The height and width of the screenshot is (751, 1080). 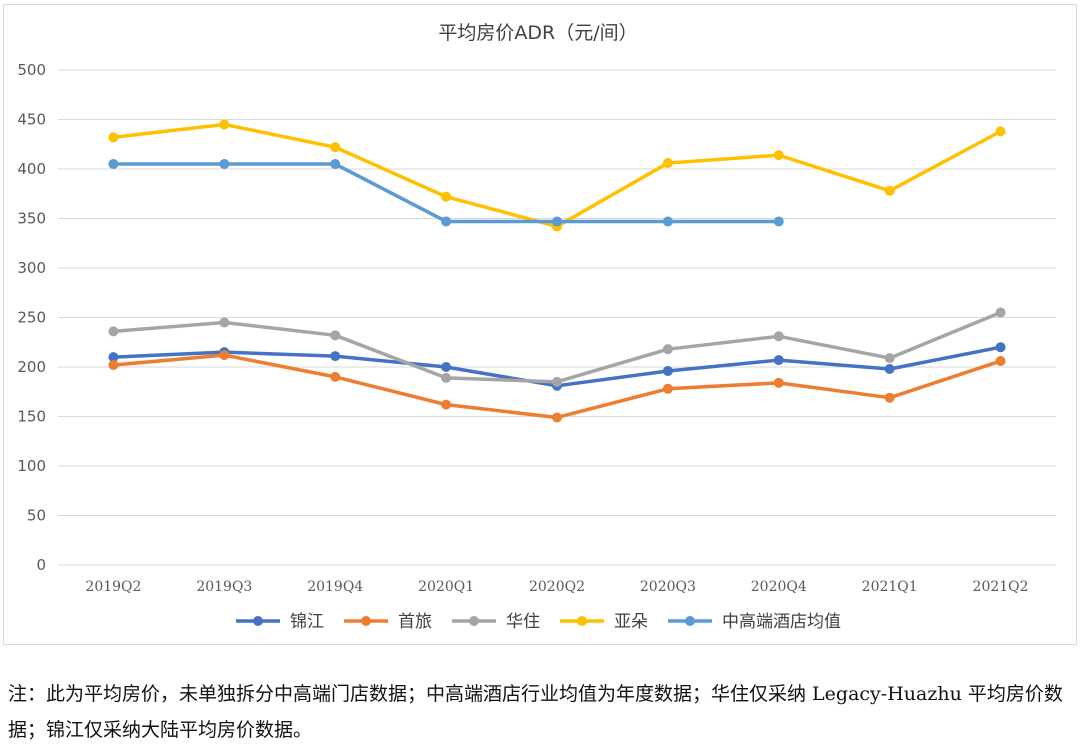 What do you see at coordinates (307, 622) in the screenshot?
I see `legend-label: 锦江` at bounding box center [307, 622].